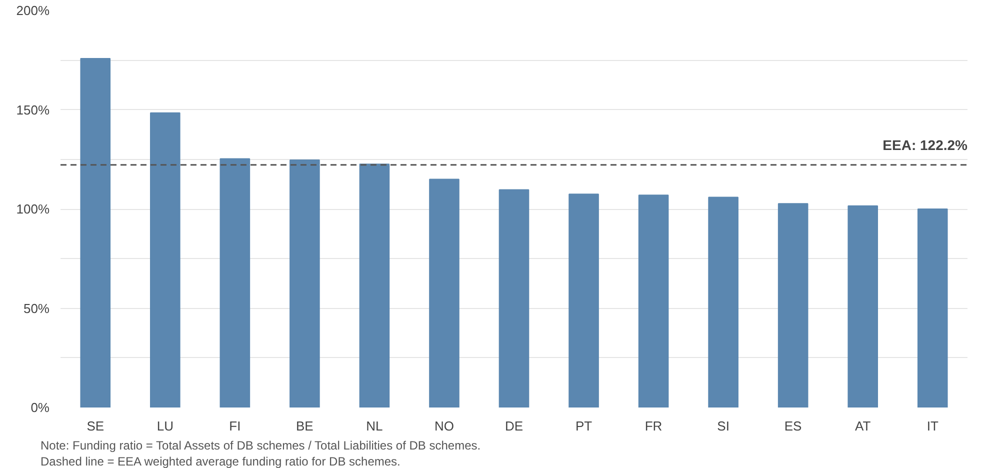 This screenshot has height=468, width=982. What do you see at coordinates (33, 10) in the screenshot?
I see `y-tick-label: 200%` at bounding box center [33, 10].